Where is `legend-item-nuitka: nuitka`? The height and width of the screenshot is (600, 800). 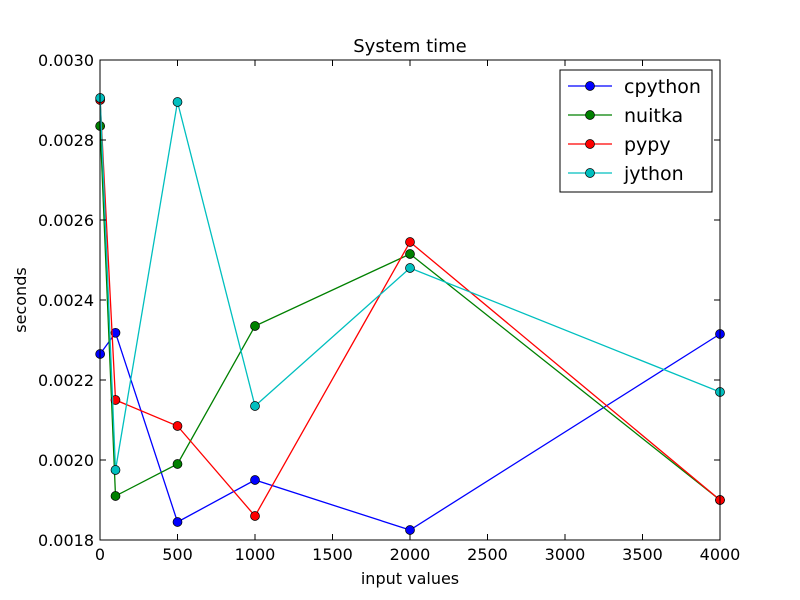
legend-item-nuitka: nuitka is located at coordinates (625, 116).